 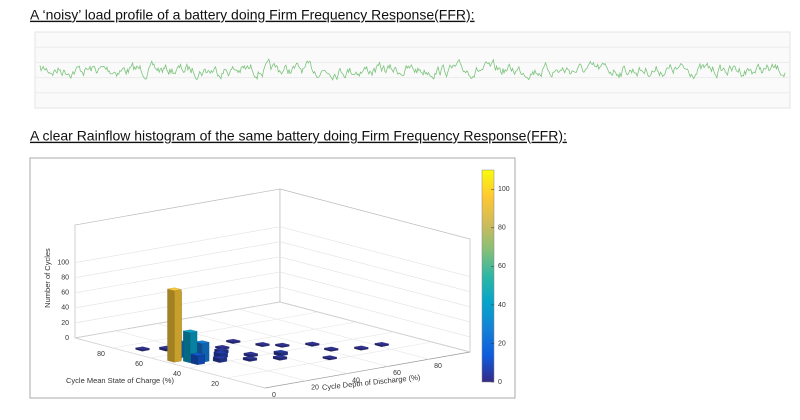 What do you see at coordinates (63, 263) in the screenshot?
I see `z-tick-label: 100` at bounding box center [63, 263].